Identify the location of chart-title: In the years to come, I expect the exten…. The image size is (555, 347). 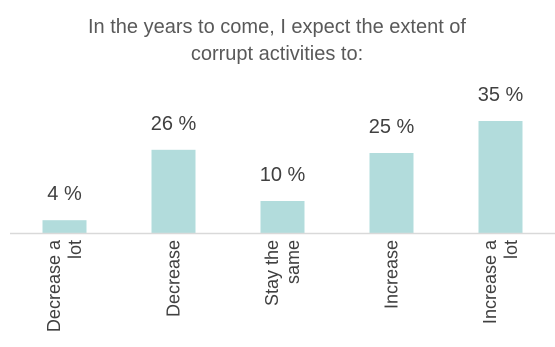
(277, 40).